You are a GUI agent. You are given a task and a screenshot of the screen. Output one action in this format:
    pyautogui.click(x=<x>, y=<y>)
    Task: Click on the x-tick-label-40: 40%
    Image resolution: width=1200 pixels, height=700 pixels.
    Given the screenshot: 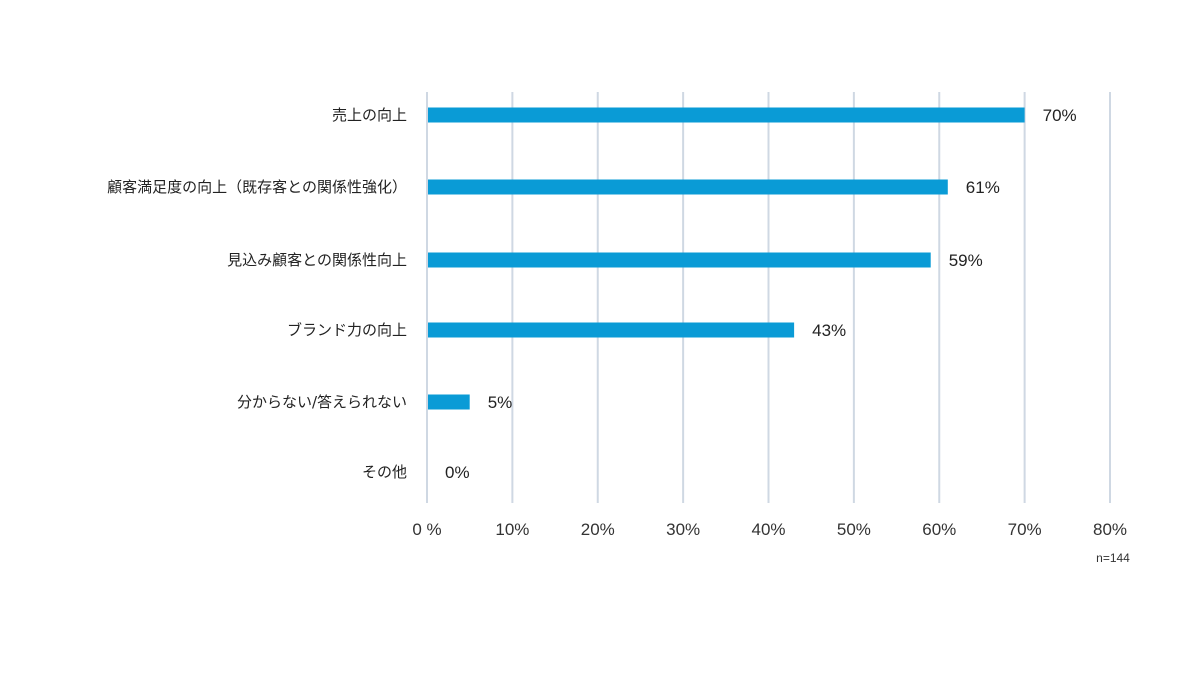 What is the action you would take?
    pyautogui.click(x=768, y=529)
    